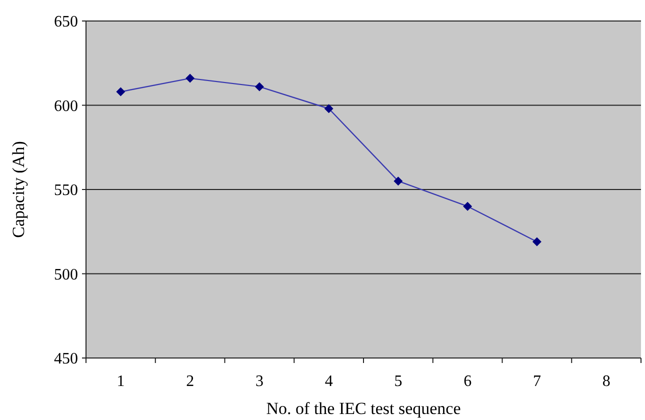 This screenshot has height=420, width=645. What do you see at coordinates (66, 191) in the screenshot?
I see `y-tick-label: 550` at bounding box center [66, 191].